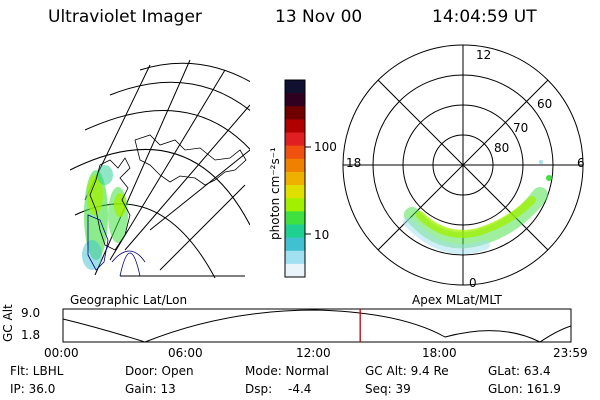 This screenshot has height=400, width=600. What do you see at coordinates (388, 389) in the screenshot?
I see `seq-info: Seq: 39` at bounding box center [388, 389].